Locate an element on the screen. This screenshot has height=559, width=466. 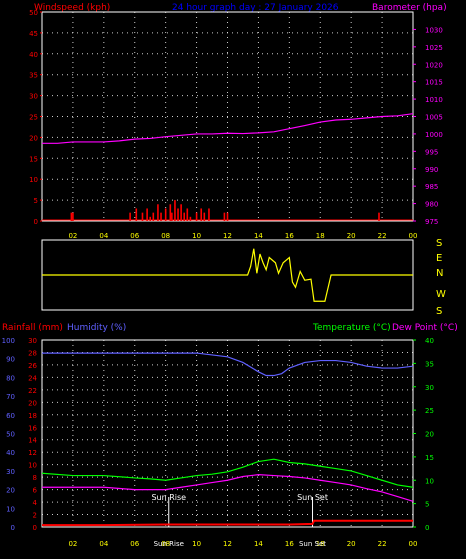
bottom-x-tick-20: 20 is located at coordinates (351, 544).